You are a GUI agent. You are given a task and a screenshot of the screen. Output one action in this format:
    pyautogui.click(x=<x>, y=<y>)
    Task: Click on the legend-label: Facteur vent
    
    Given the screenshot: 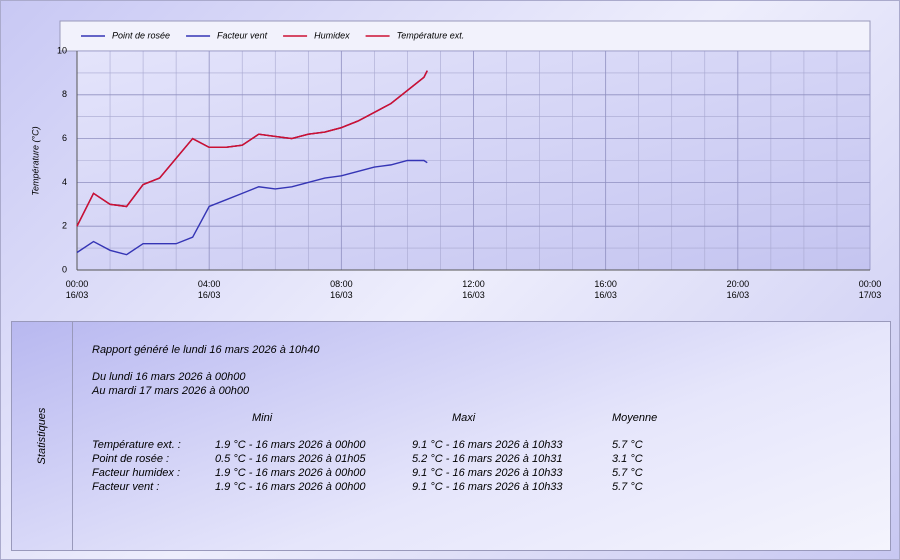 What is the action you would take?
    pyautogui.click(x=242, y=35)
    